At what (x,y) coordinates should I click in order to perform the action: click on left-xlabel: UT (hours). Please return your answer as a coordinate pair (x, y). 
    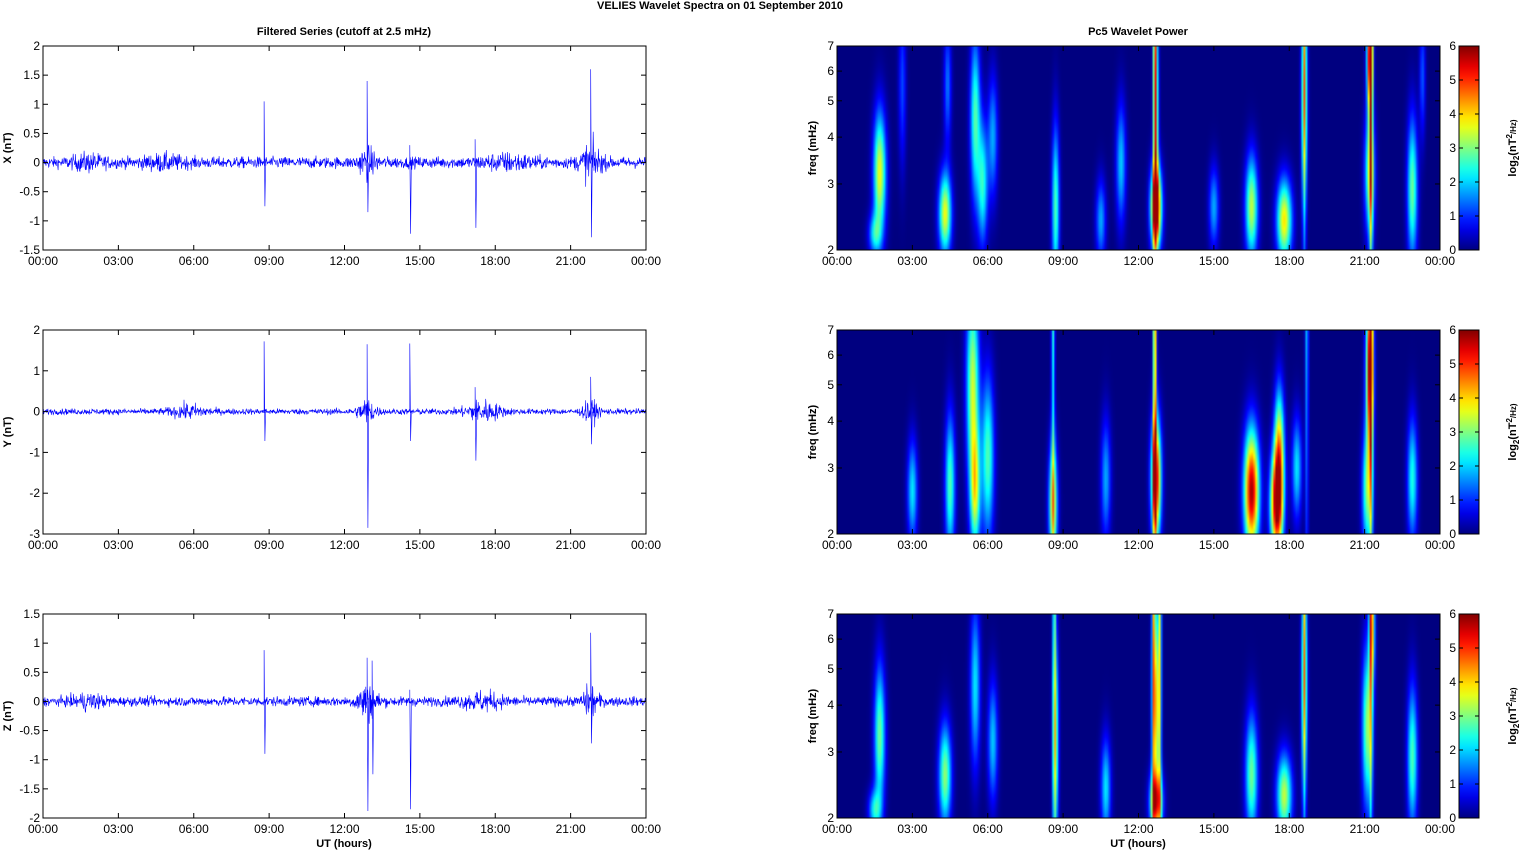
    Looking at the image, I should click on (344, 844).